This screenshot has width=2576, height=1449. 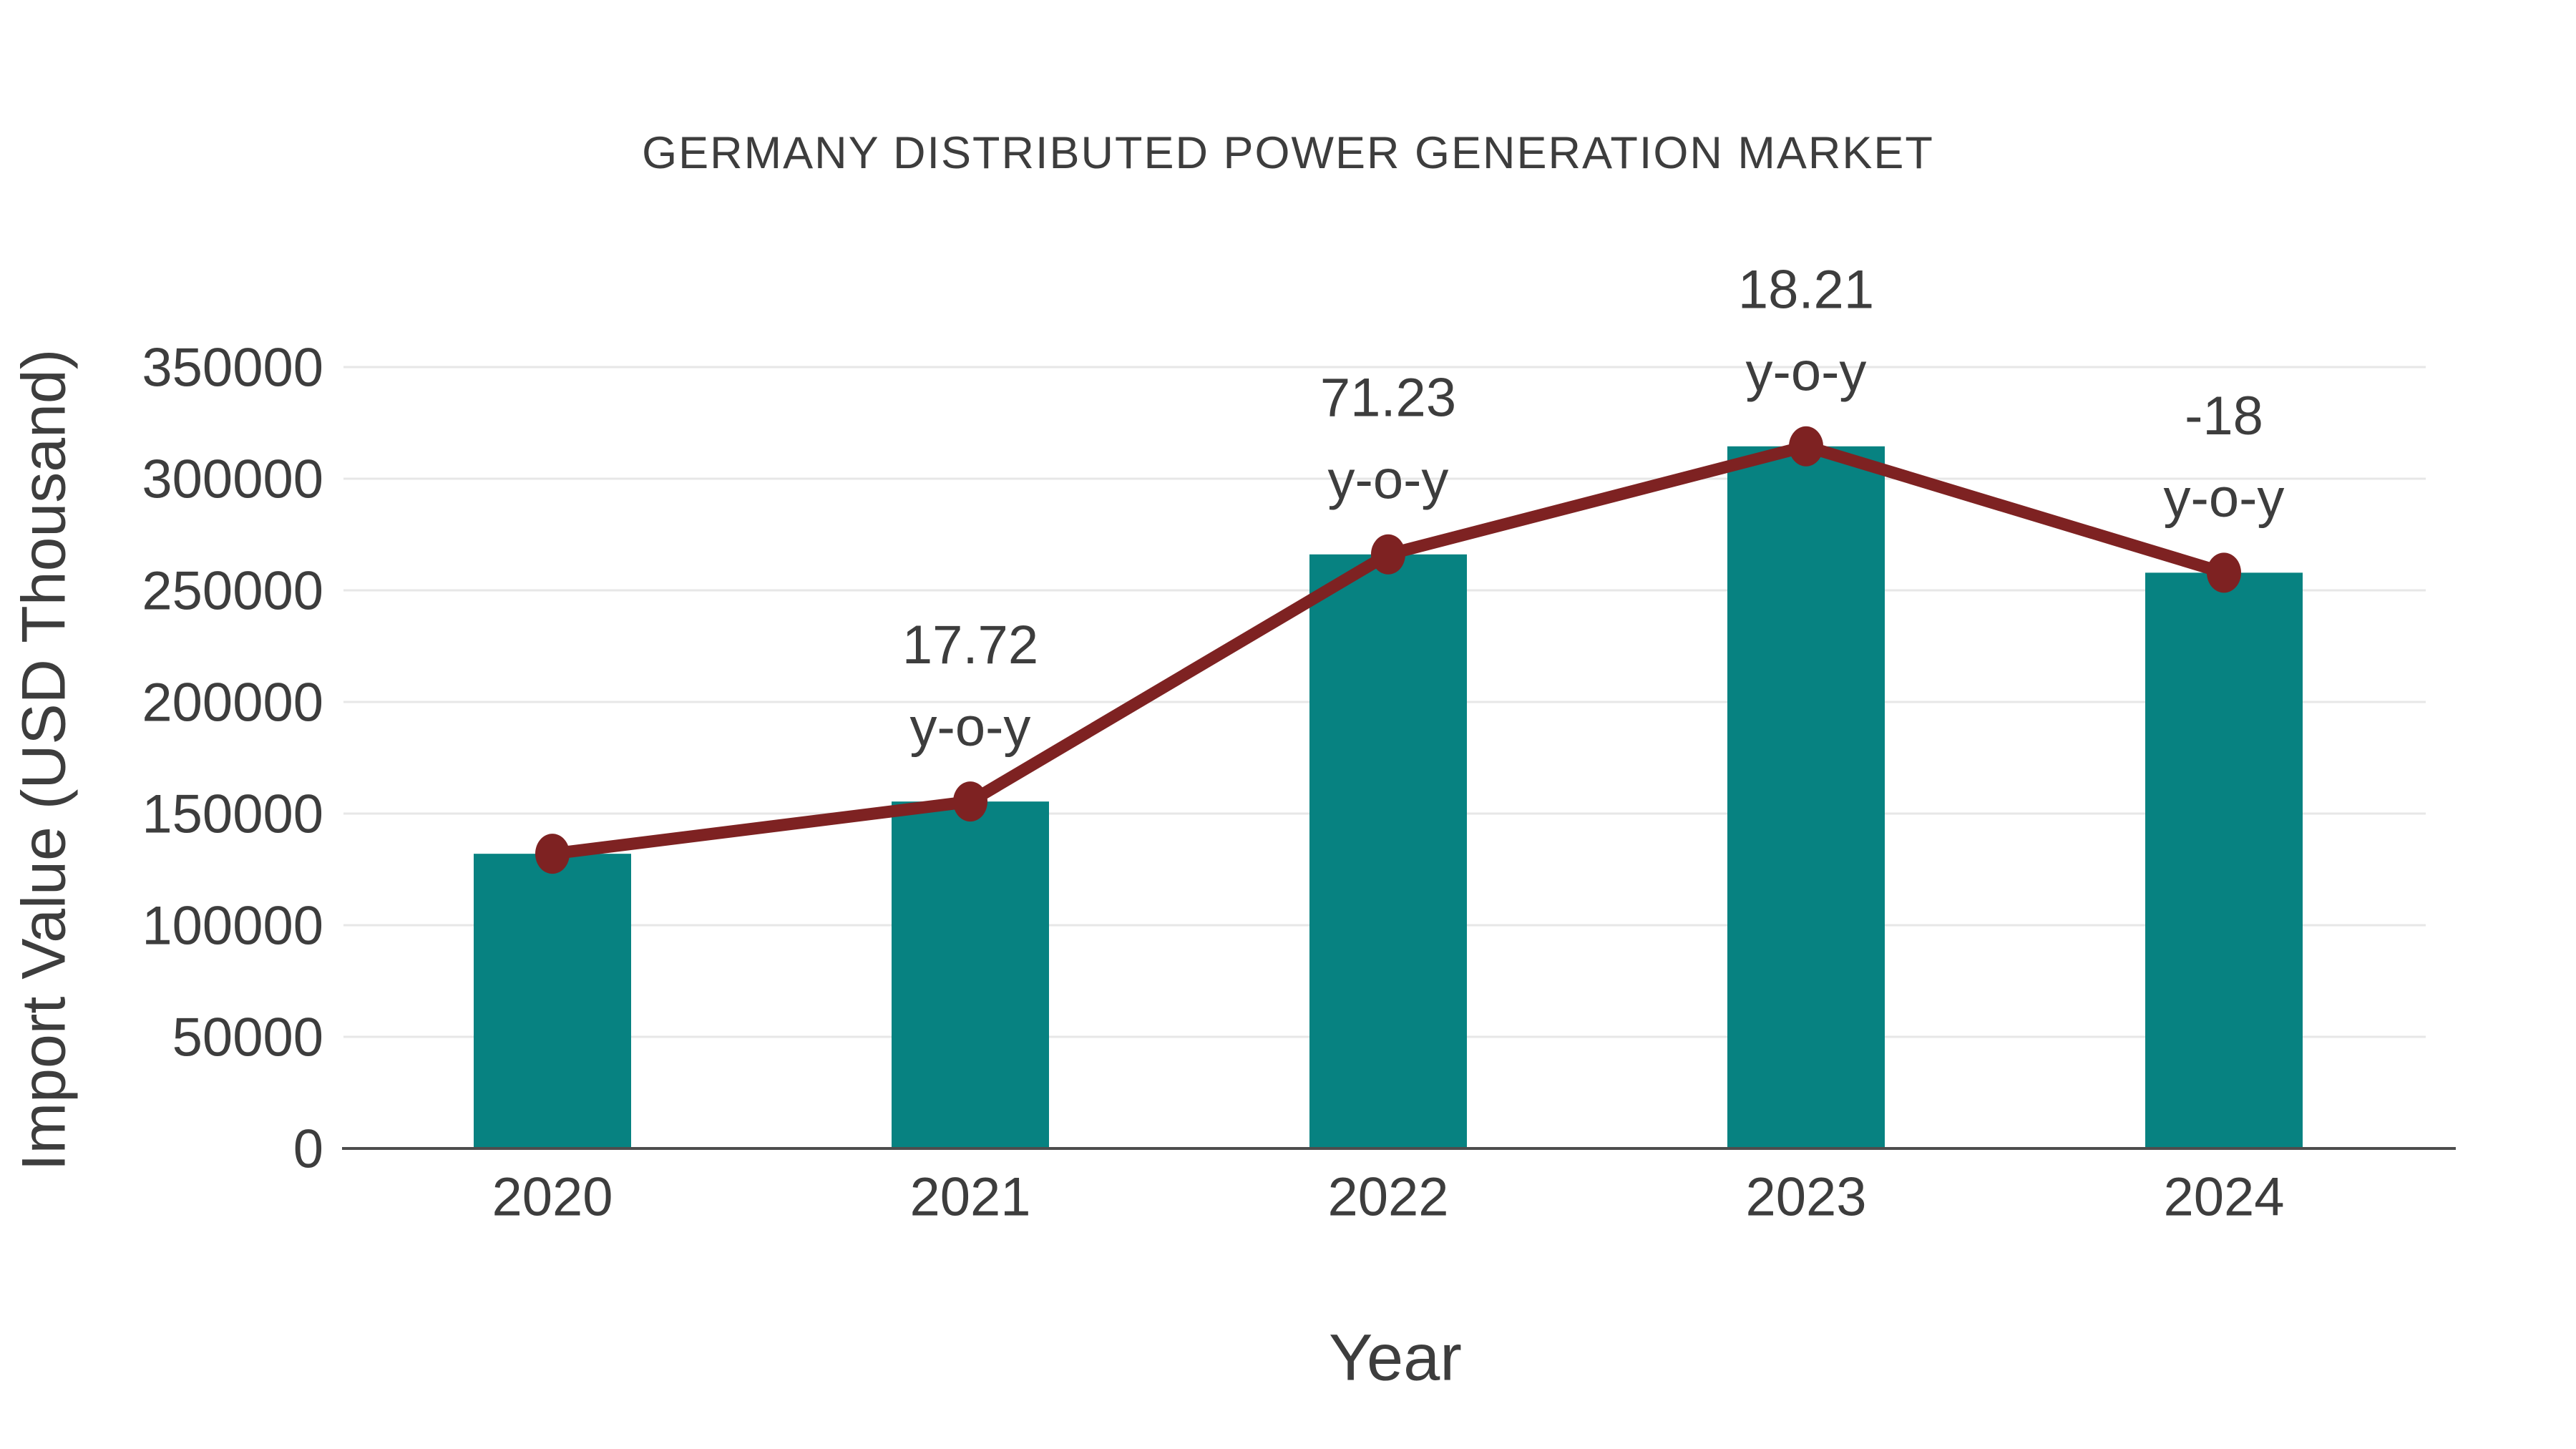 I want to click on bar-2023, so click(x=1806, y=797).